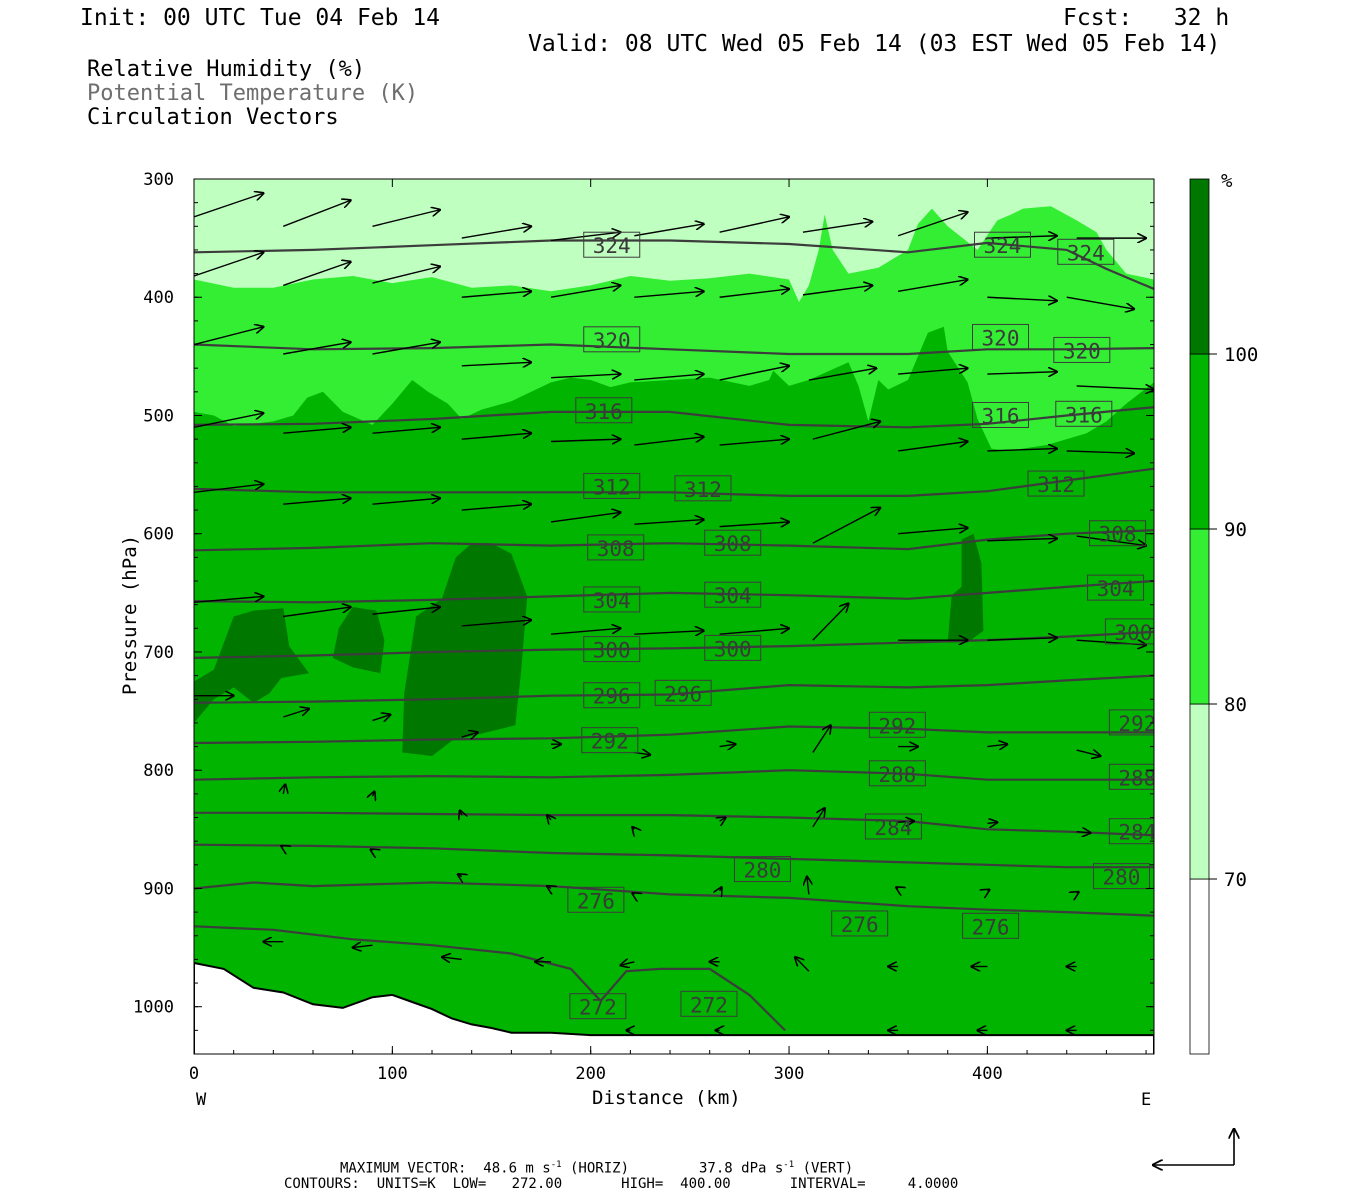  Describe the element at coordinates (1086, 251) in the screenshot. I see `contour-label: 324` at that location.